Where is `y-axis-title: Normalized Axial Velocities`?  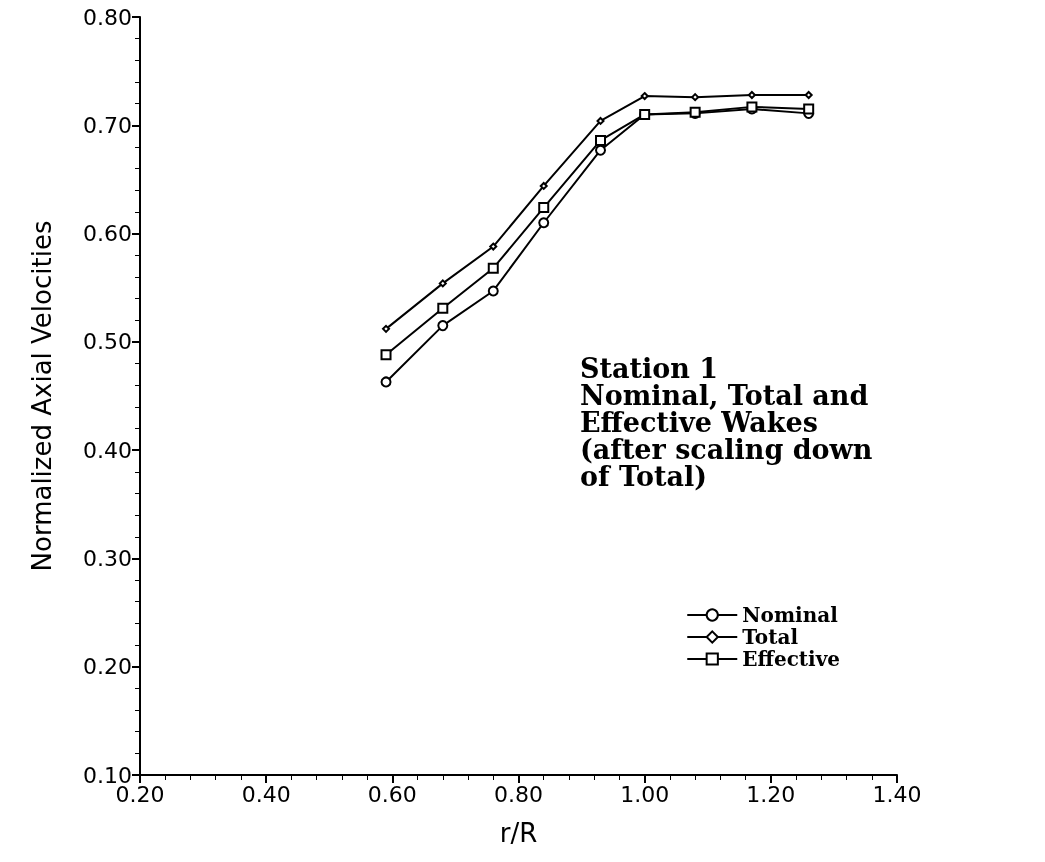
y-axis-title: Normalized Axial Velocities is located at coordinates (42, 396).